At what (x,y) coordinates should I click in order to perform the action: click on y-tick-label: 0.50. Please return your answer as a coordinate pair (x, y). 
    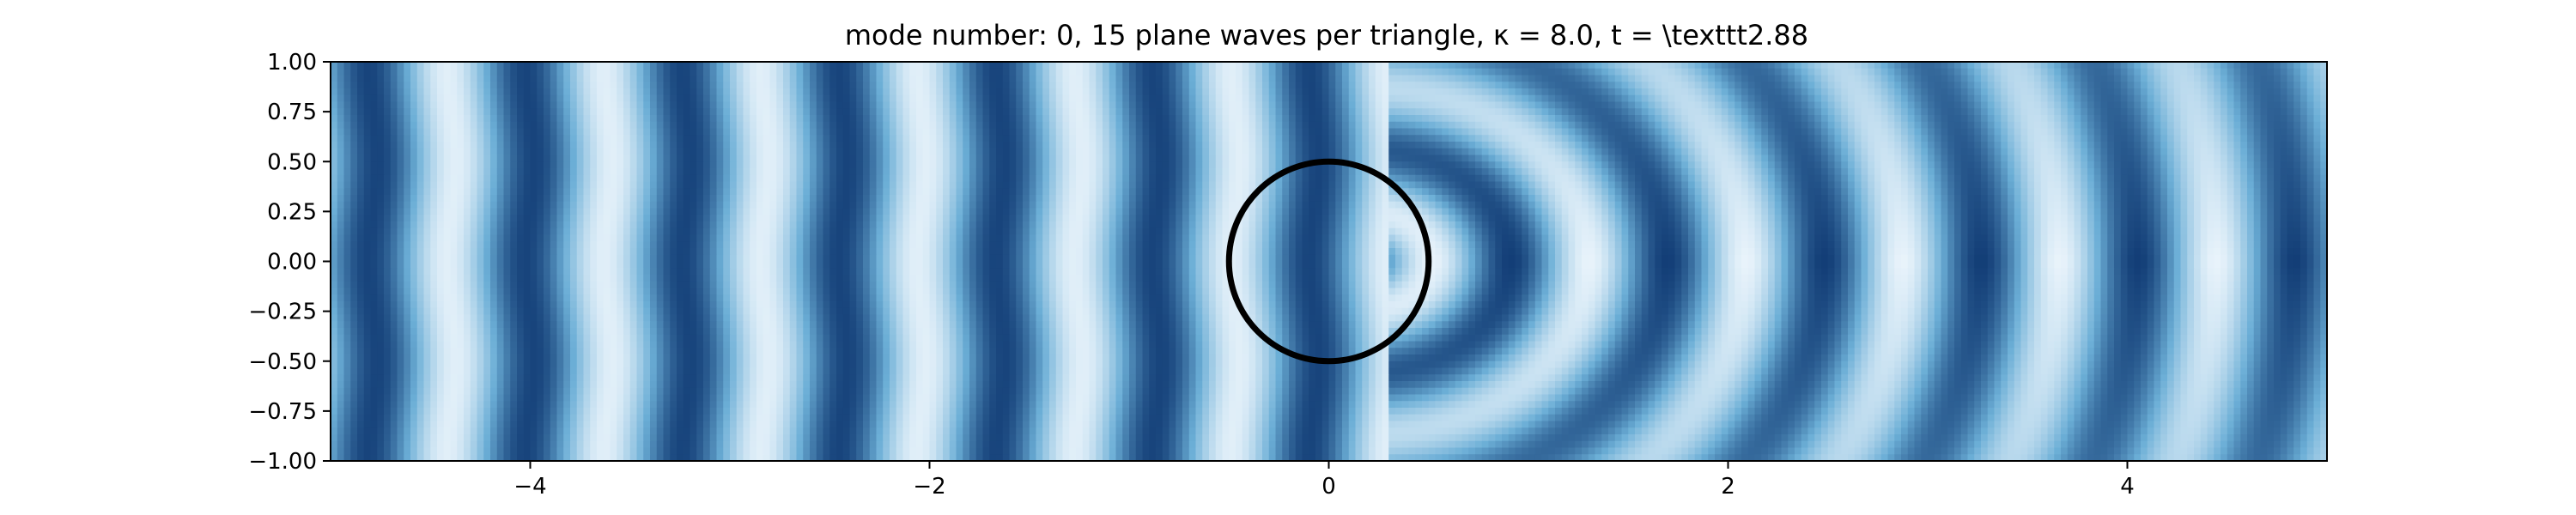
    Looking at the image, I should click on (292, 162).